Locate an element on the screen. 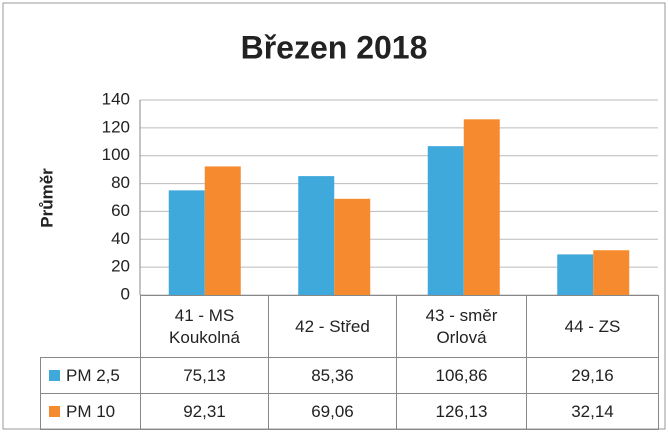 The width and height of the screenshot is (668, 432). x-tick-label: 44 - ZS is located at coordinates (592, 326).